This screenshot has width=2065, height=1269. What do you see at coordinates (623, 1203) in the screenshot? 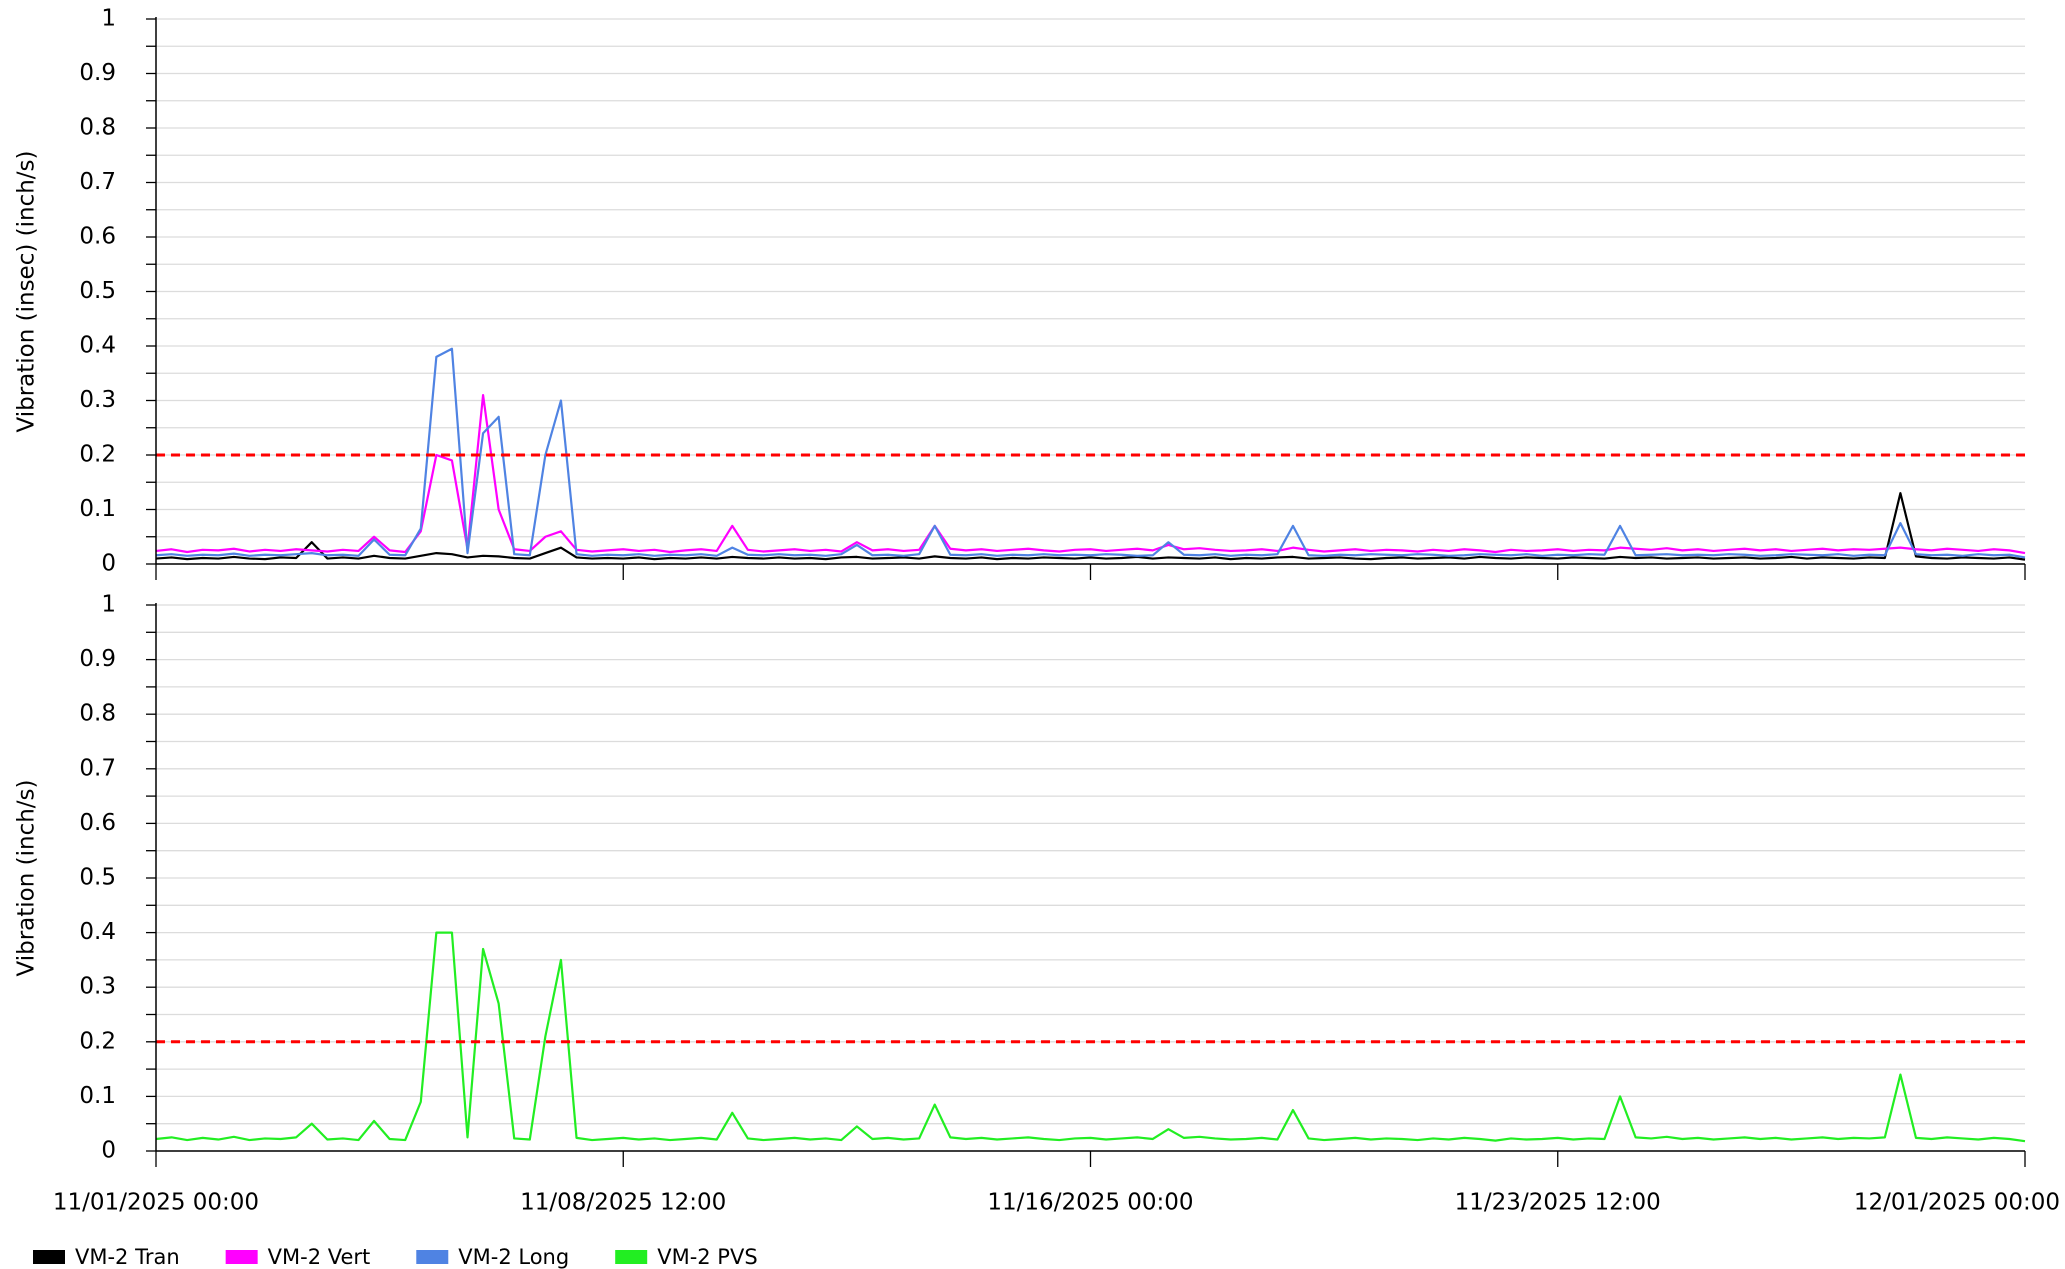
I see `x-tick-label: 11/08/2025 12:00` at bounding box center [623, 1203].